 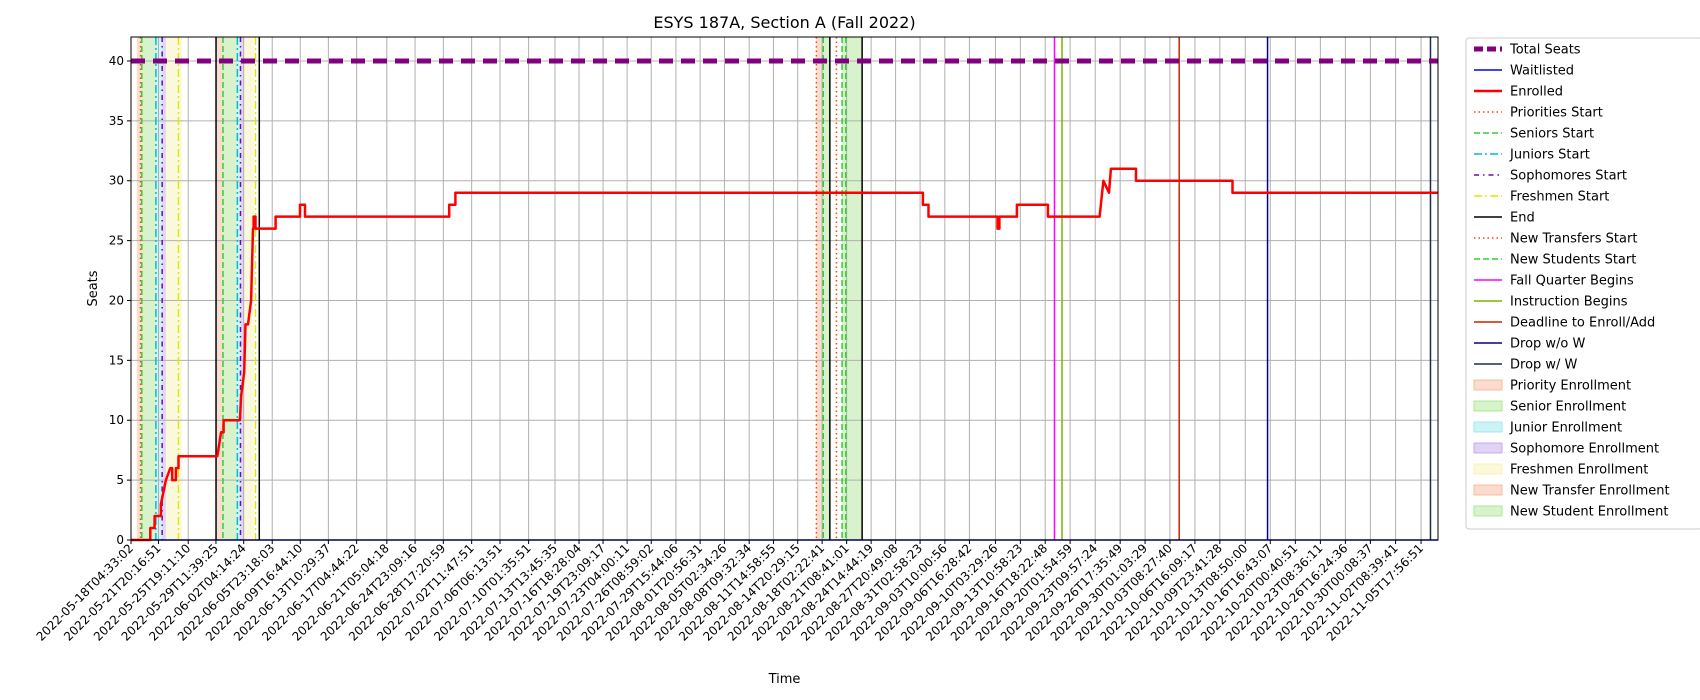 I want to click on legend-swatch-new-student-enrollment, so click(x=1488, y=511).